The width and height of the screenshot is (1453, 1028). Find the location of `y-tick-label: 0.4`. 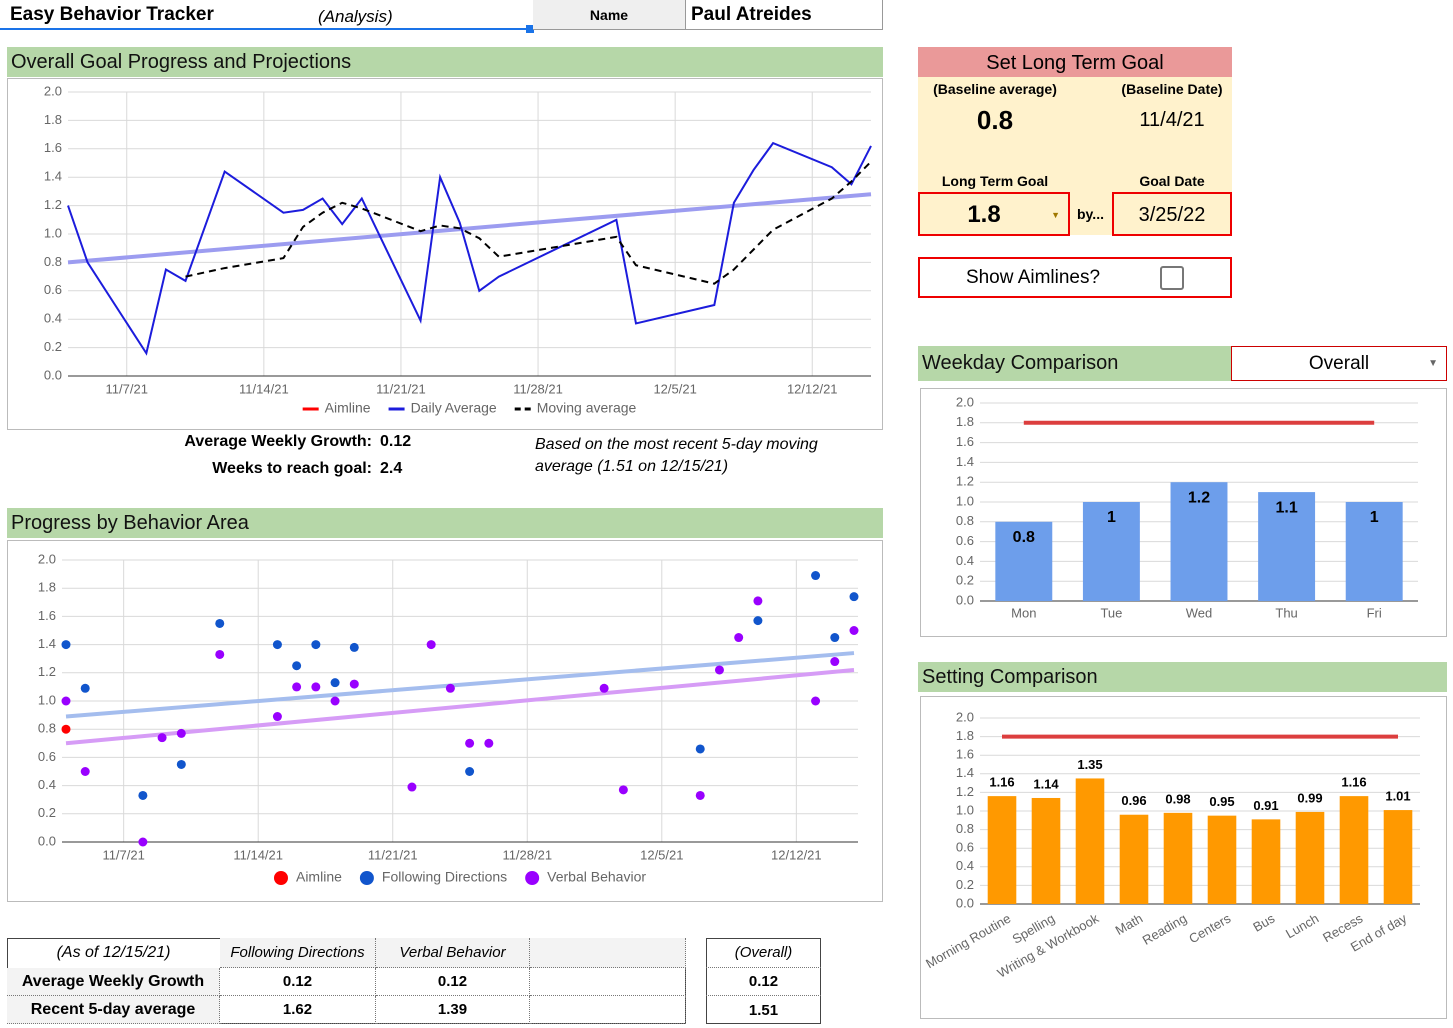

y-tick-label: 0.4 is located at coordinates (965, 865).